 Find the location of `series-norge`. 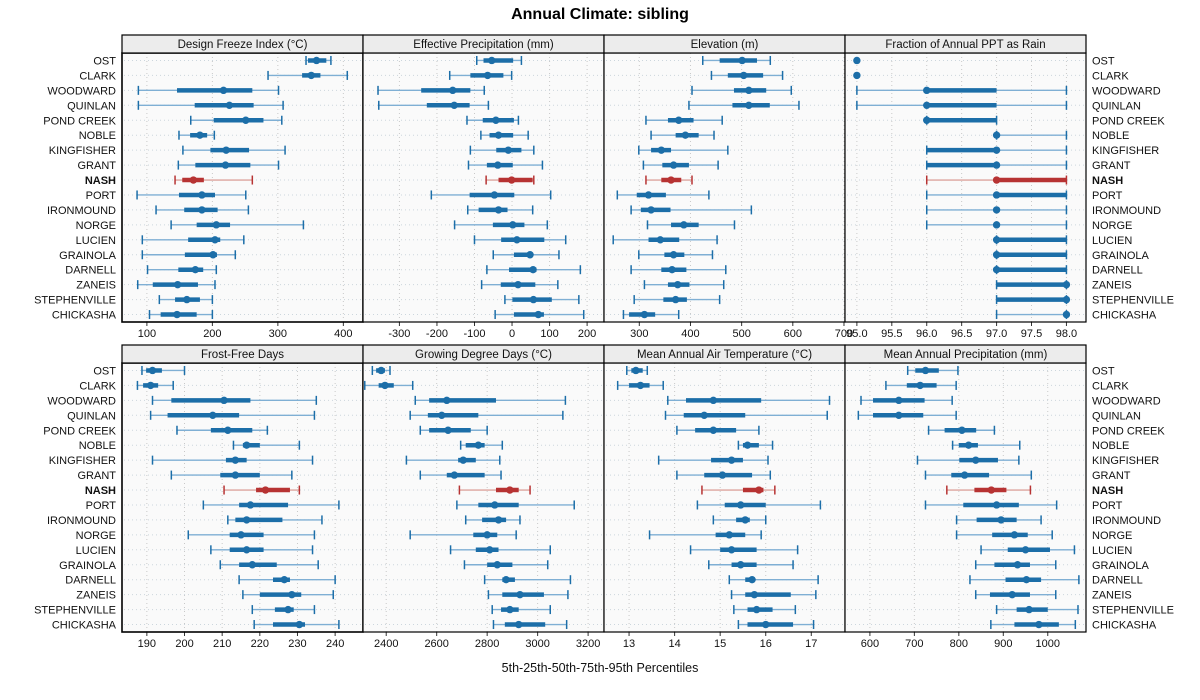

series-norge is located at coordinates (501, 225).